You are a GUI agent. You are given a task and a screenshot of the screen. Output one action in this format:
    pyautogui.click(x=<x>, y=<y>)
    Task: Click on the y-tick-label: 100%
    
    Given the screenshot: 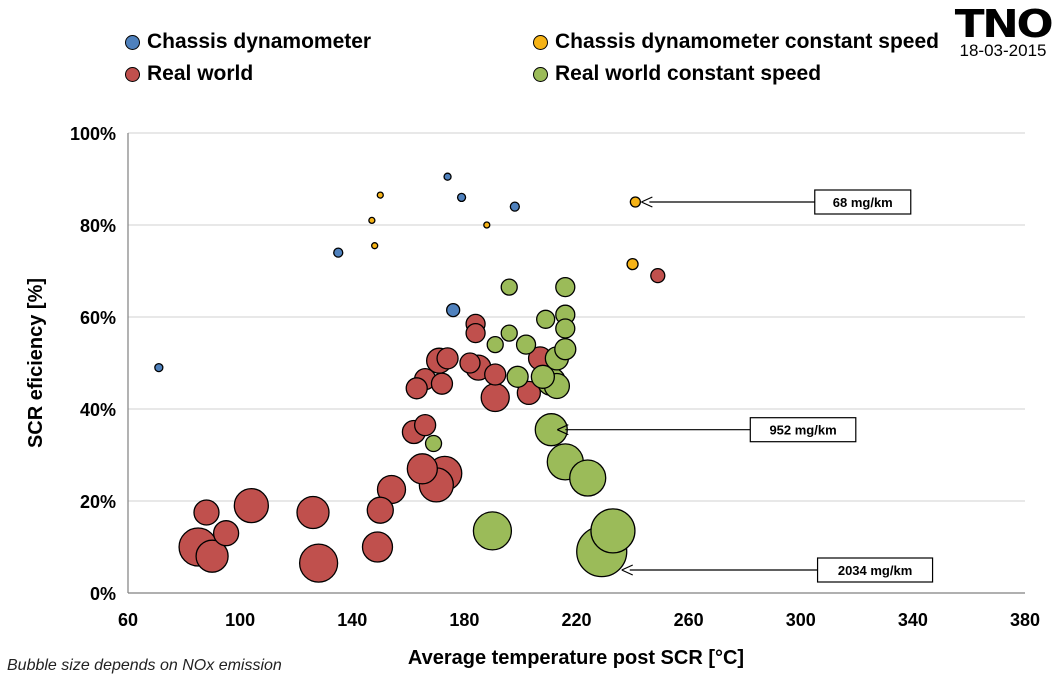 What is the action you would take?
    pyautogui.click(x=93, y=134)
    